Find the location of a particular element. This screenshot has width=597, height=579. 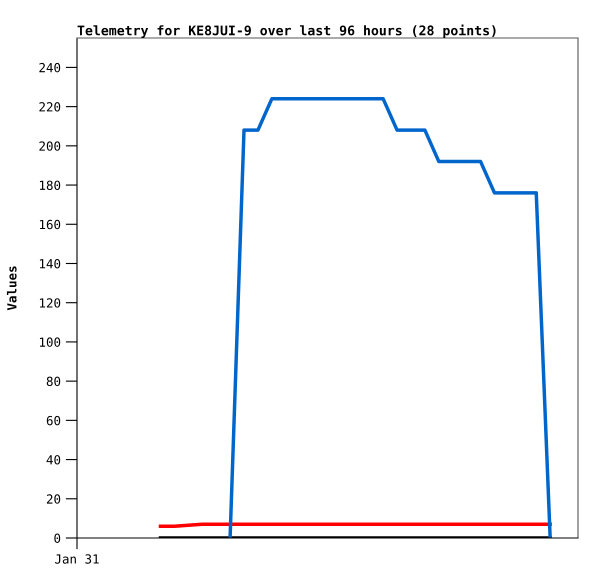

y-tick-label: 220 is located at coordinates (49, 107).